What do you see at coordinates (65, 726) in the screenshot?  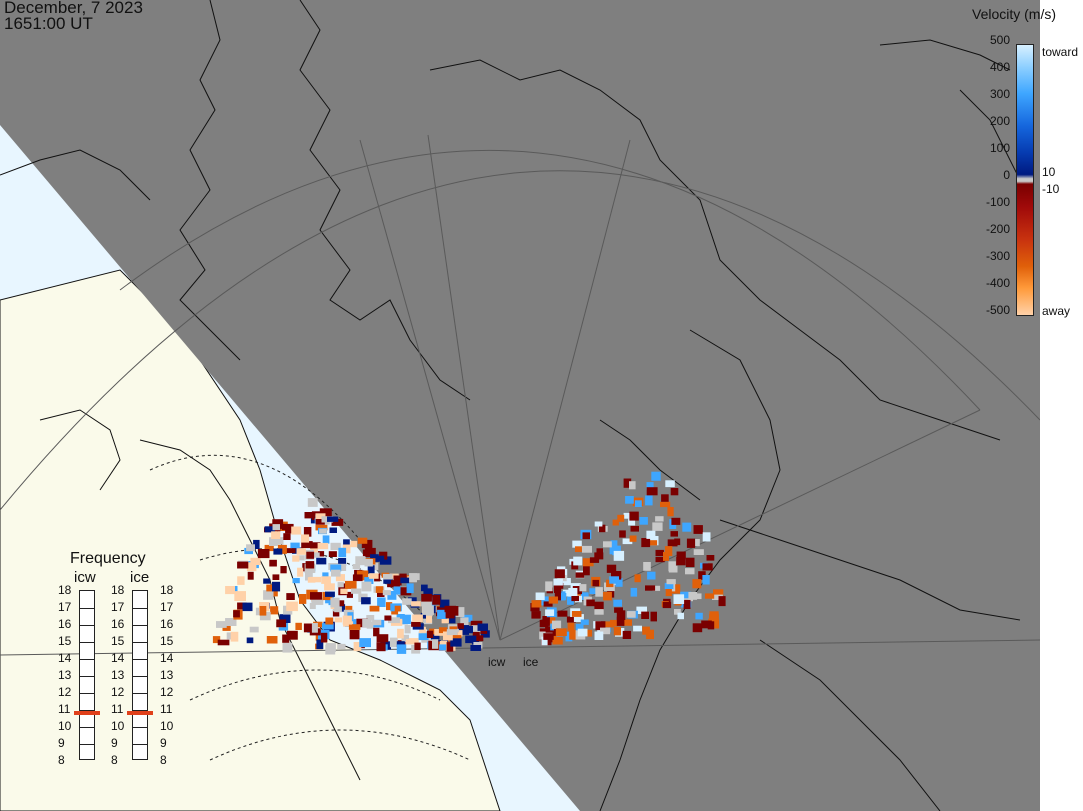 I see `frequency-tick-label: 10` at bounding box center [65, 726].